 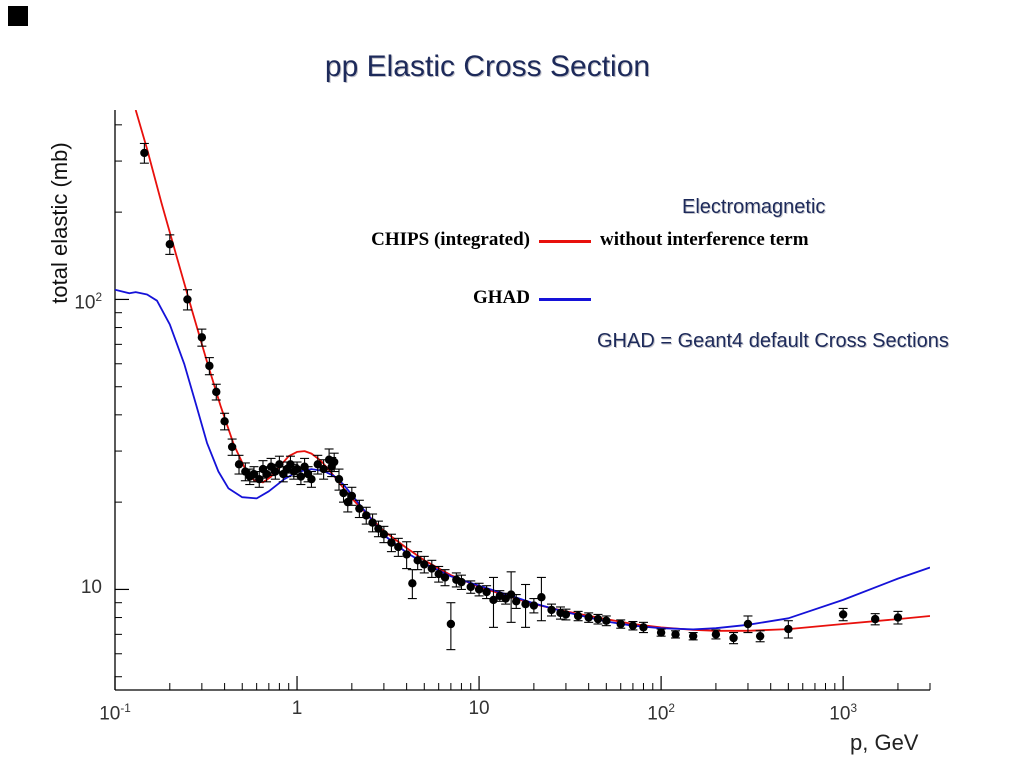 I want to click on x-tick-label: 10, so click(x=479, y=708).